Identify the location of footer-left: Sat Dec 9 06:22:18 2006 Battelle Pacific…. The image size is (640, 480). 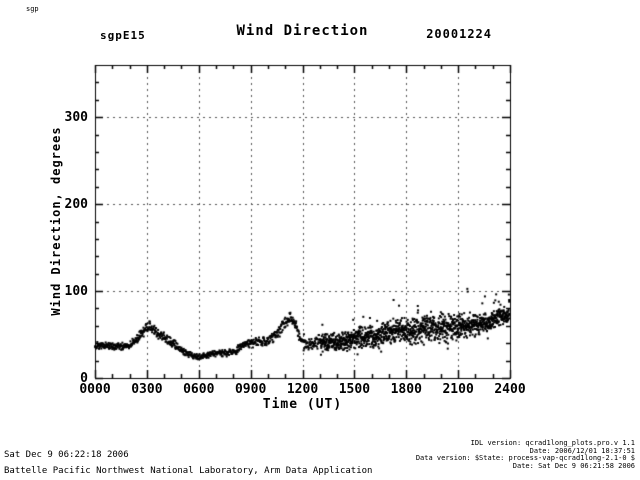
(188, 463).